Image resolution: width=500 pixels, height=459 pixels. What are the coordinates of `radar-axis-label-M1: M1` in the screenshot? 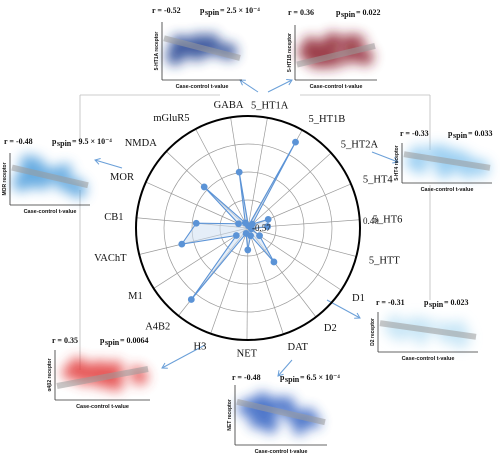 It's located at (135, 296).